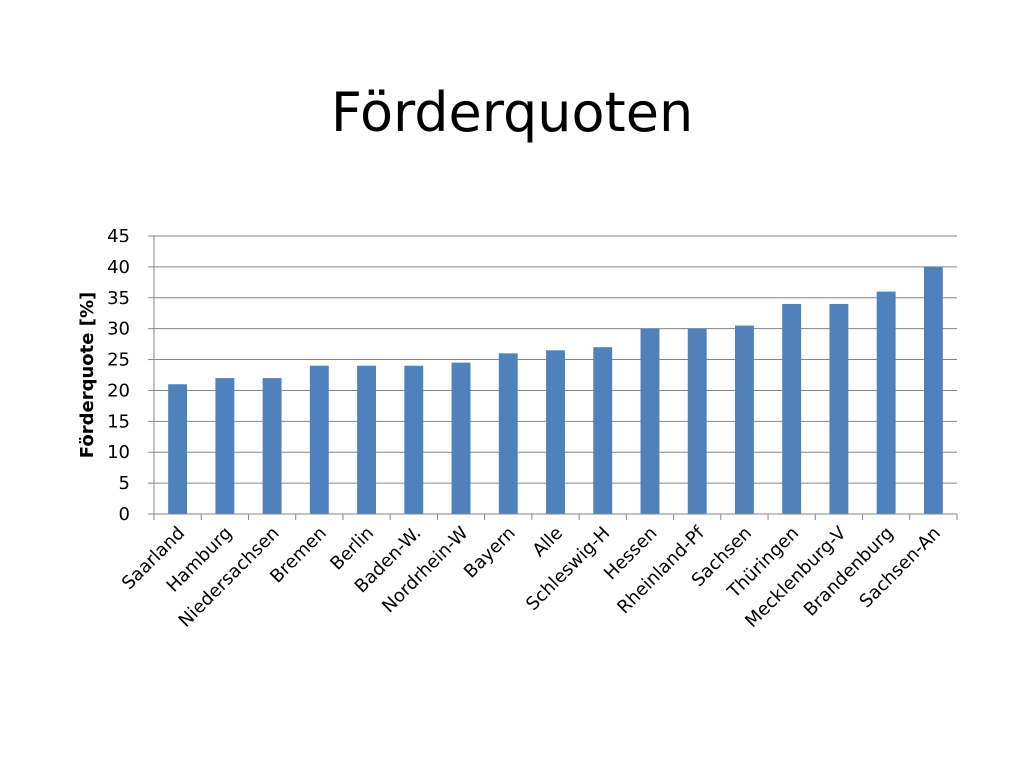  What do you see at coordinates (512, 112) in the screenshot?
I see `slide-title: Förderquoten` at bounding box center [512, 112].